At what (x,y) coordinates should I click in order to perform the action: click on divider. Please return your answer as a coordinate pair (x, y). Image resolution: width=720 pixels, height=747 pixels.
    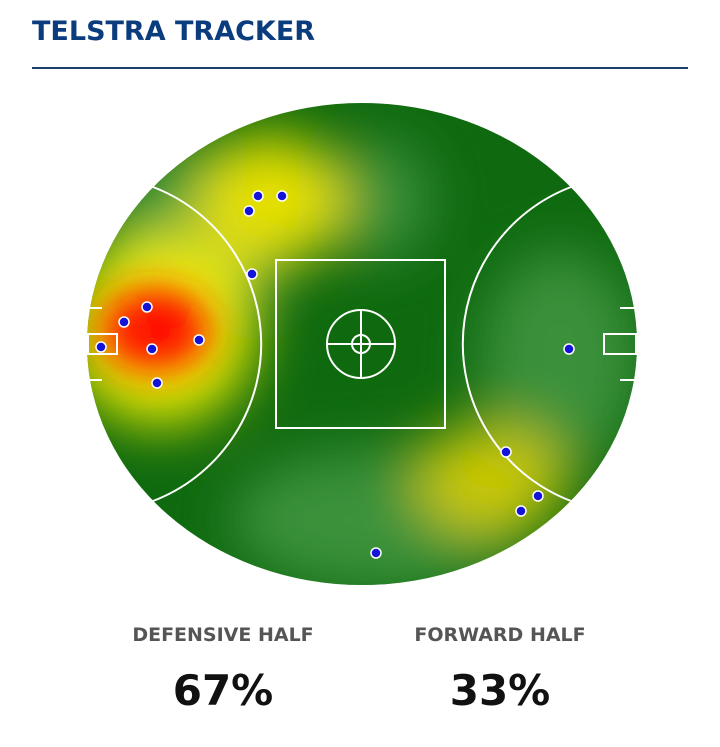
    Looking at the image, I should click on (360, 68).